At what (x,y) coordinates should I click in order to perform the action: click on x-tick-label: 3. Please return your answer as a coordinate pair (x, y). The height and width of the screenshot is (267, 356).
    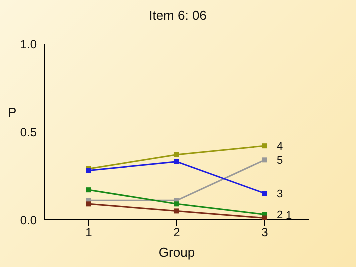
    Looking at the image, I should click on (265, 233).